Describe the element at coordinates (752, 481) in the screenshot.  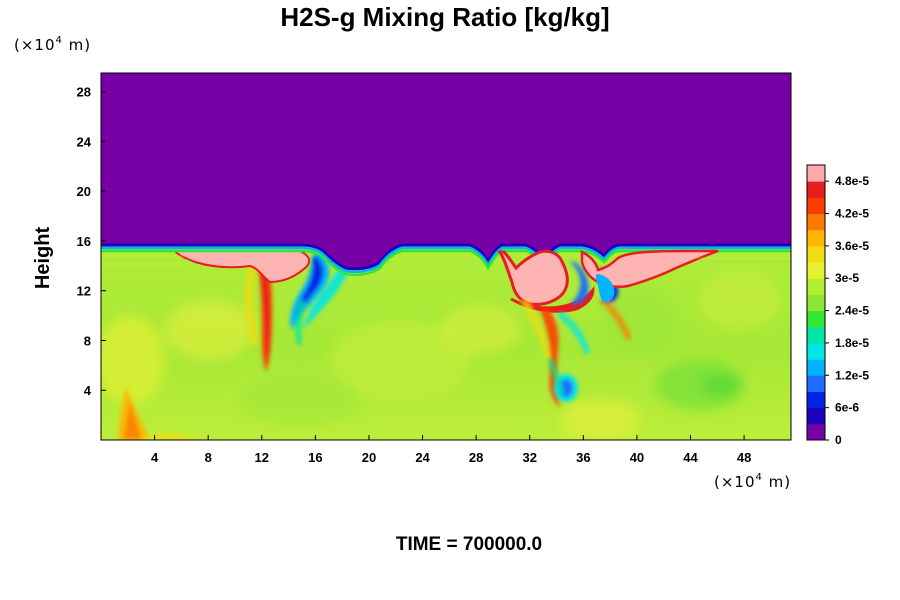
I see `x-axis-unit: (×104 m)` at that location.